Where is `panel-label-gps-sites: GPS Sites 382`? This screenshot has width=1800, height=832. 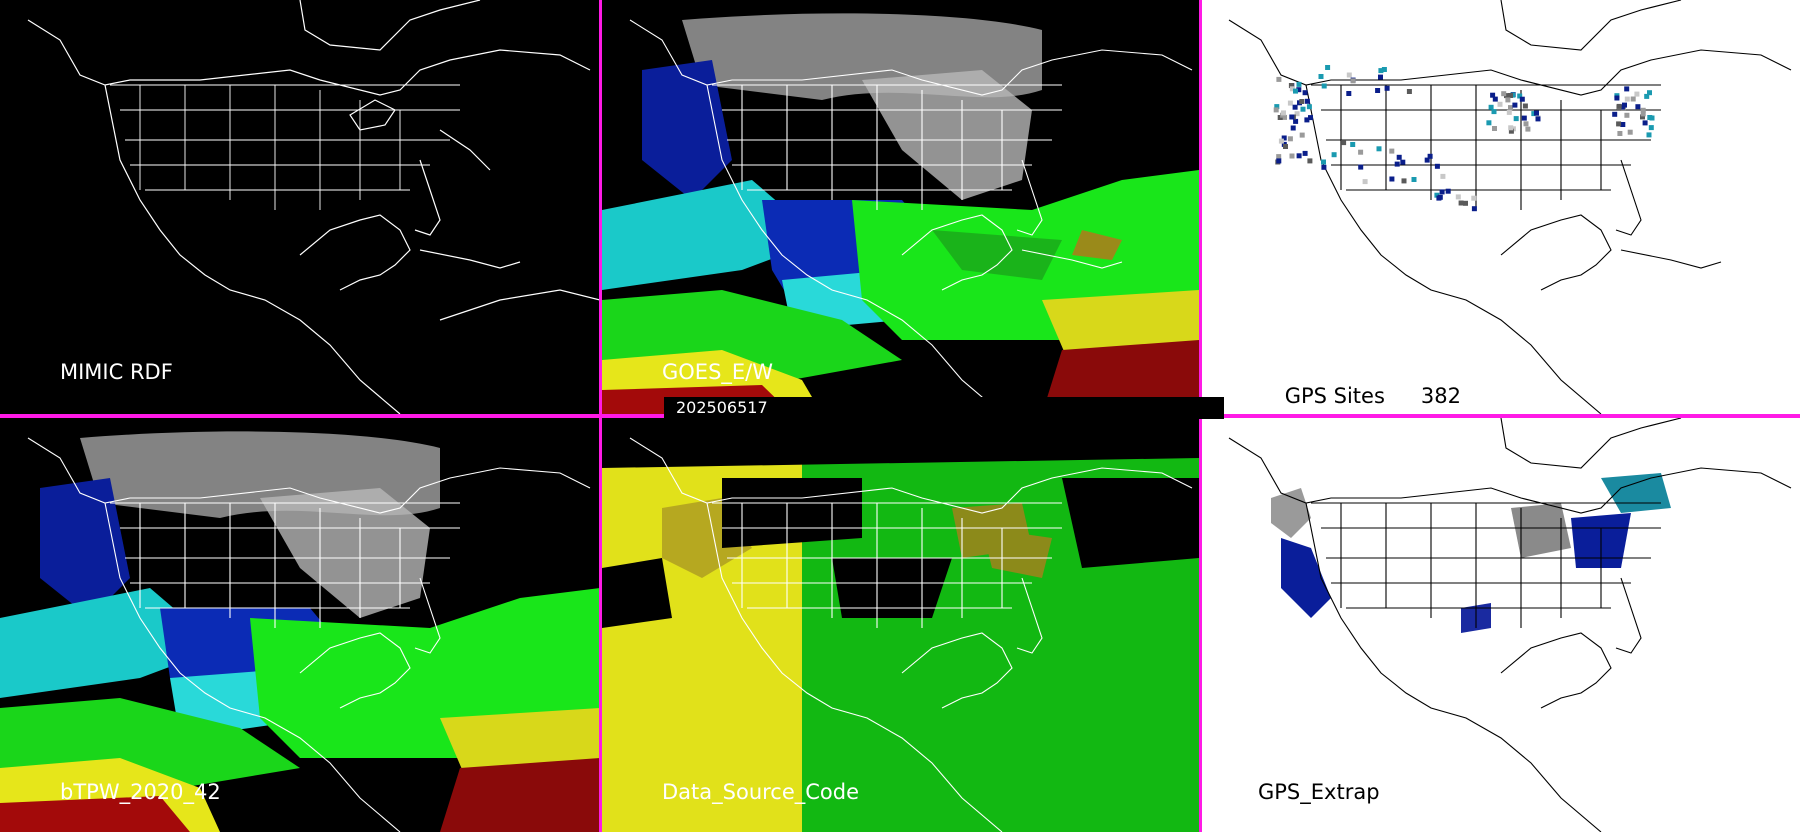 panel-label-gps-sites: GPS Sites 382 is located at coordinates (1359, 387).